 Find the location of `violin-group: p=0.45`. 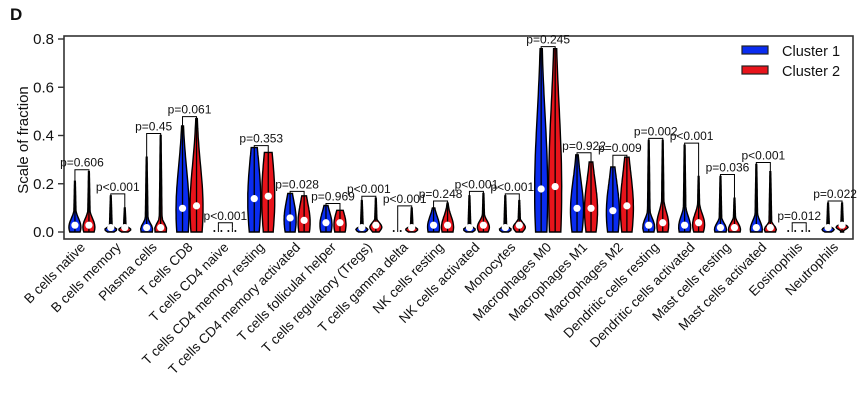

violin-group: p=0.45 is located at coordinates (153, 176).